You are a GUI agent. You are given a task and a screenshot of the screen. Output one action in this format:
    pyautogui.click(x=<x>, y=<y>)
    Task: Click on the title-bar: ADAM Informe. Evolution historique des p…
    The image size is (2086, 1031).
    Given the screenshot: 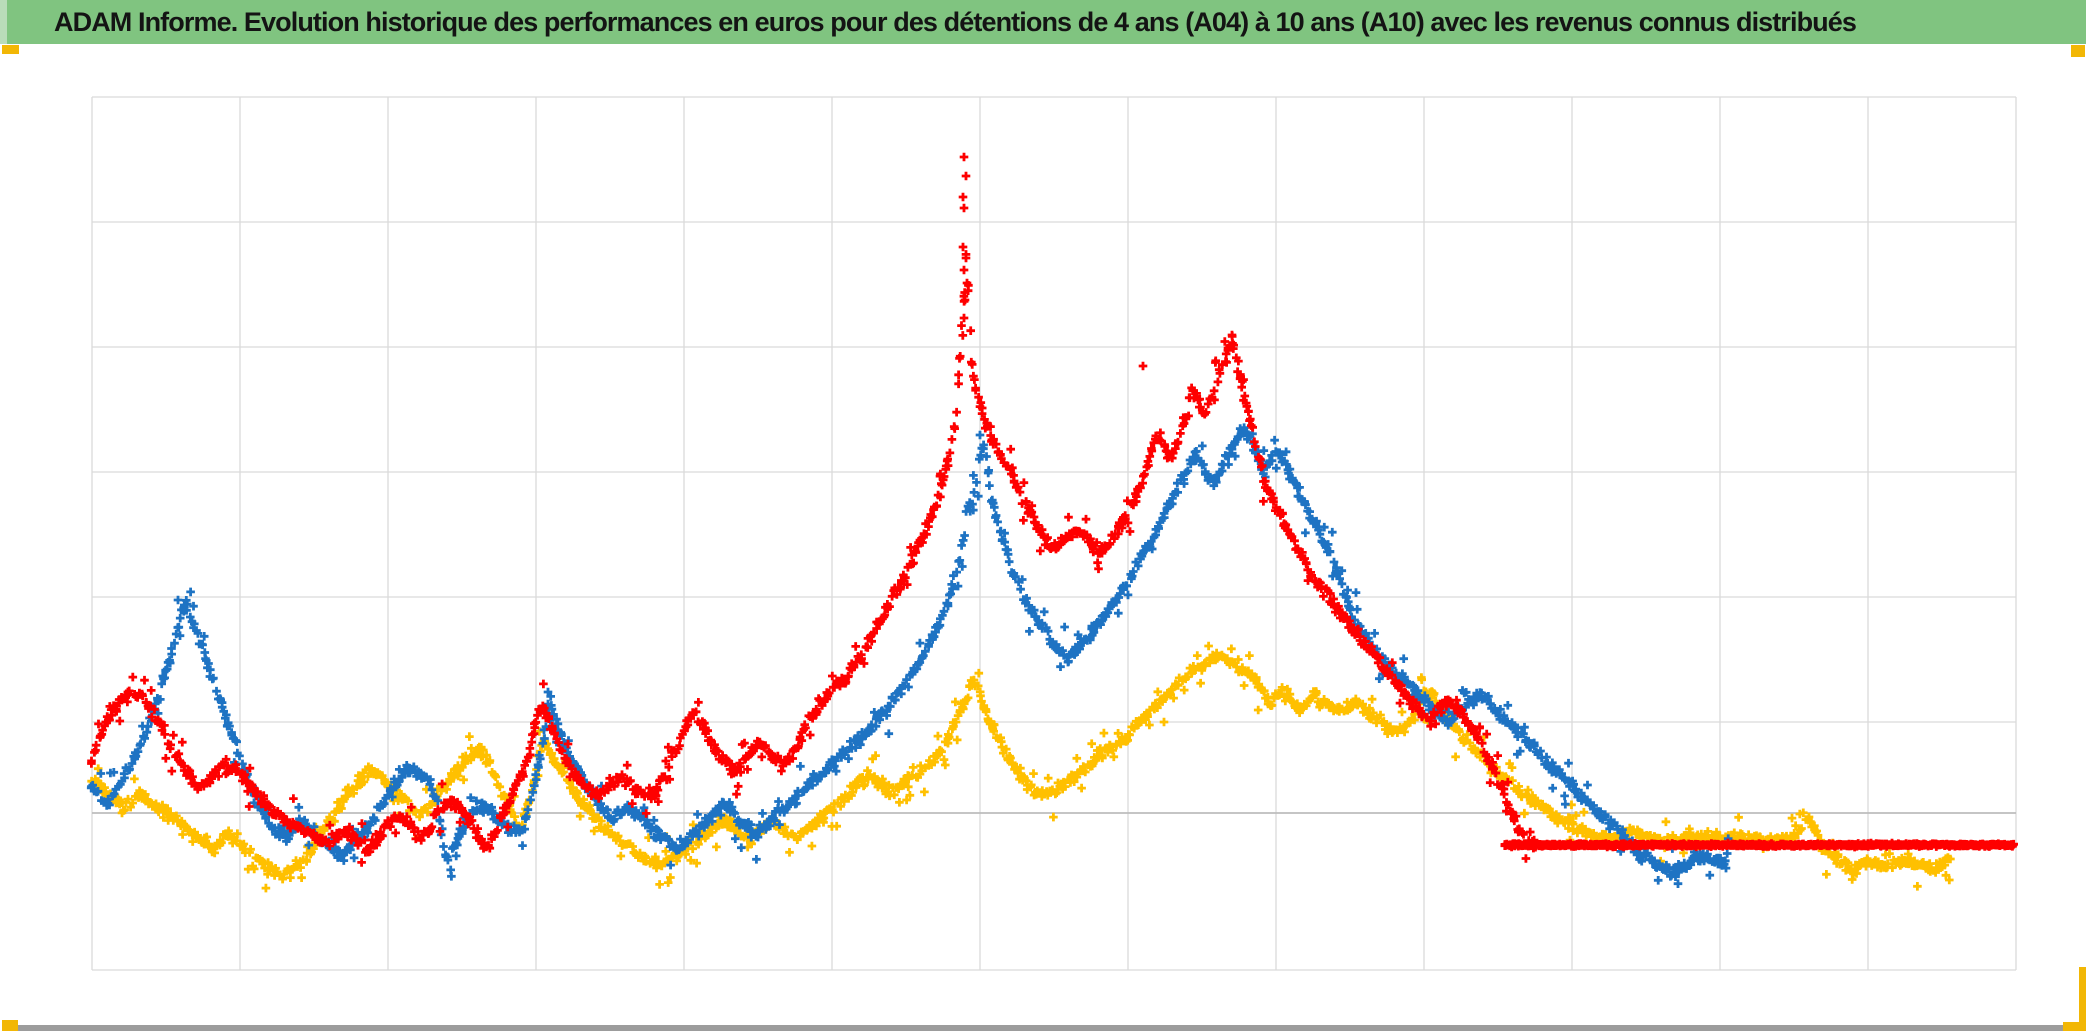 What is the action you would take?
    pyautogui.click(x=1043, y=22)
    